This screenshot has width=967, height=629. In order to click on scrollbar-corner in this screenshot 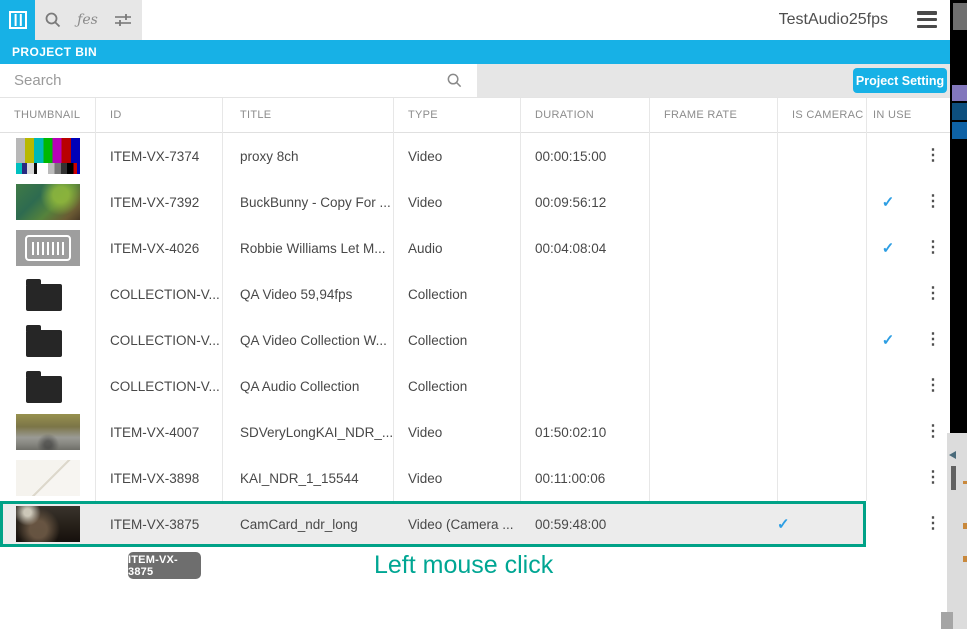, I will do `click(947, 620)`.